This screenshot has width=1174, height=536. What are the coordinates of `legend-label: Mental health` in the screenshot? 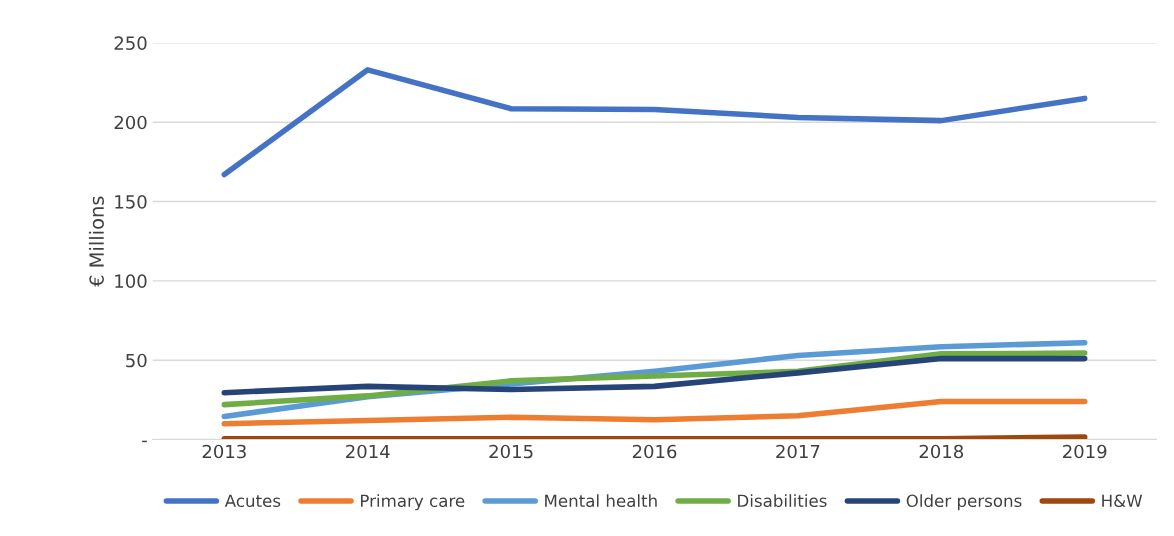 It's located at (601, 501).